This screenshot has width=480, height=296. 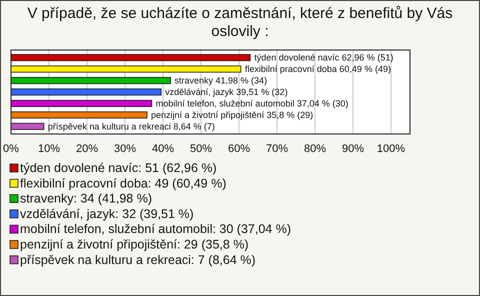 What do you see at coordinates (125, 149) in the screenshot?
I see `x-tick-label: 30%` at bounding box center [125, 149].